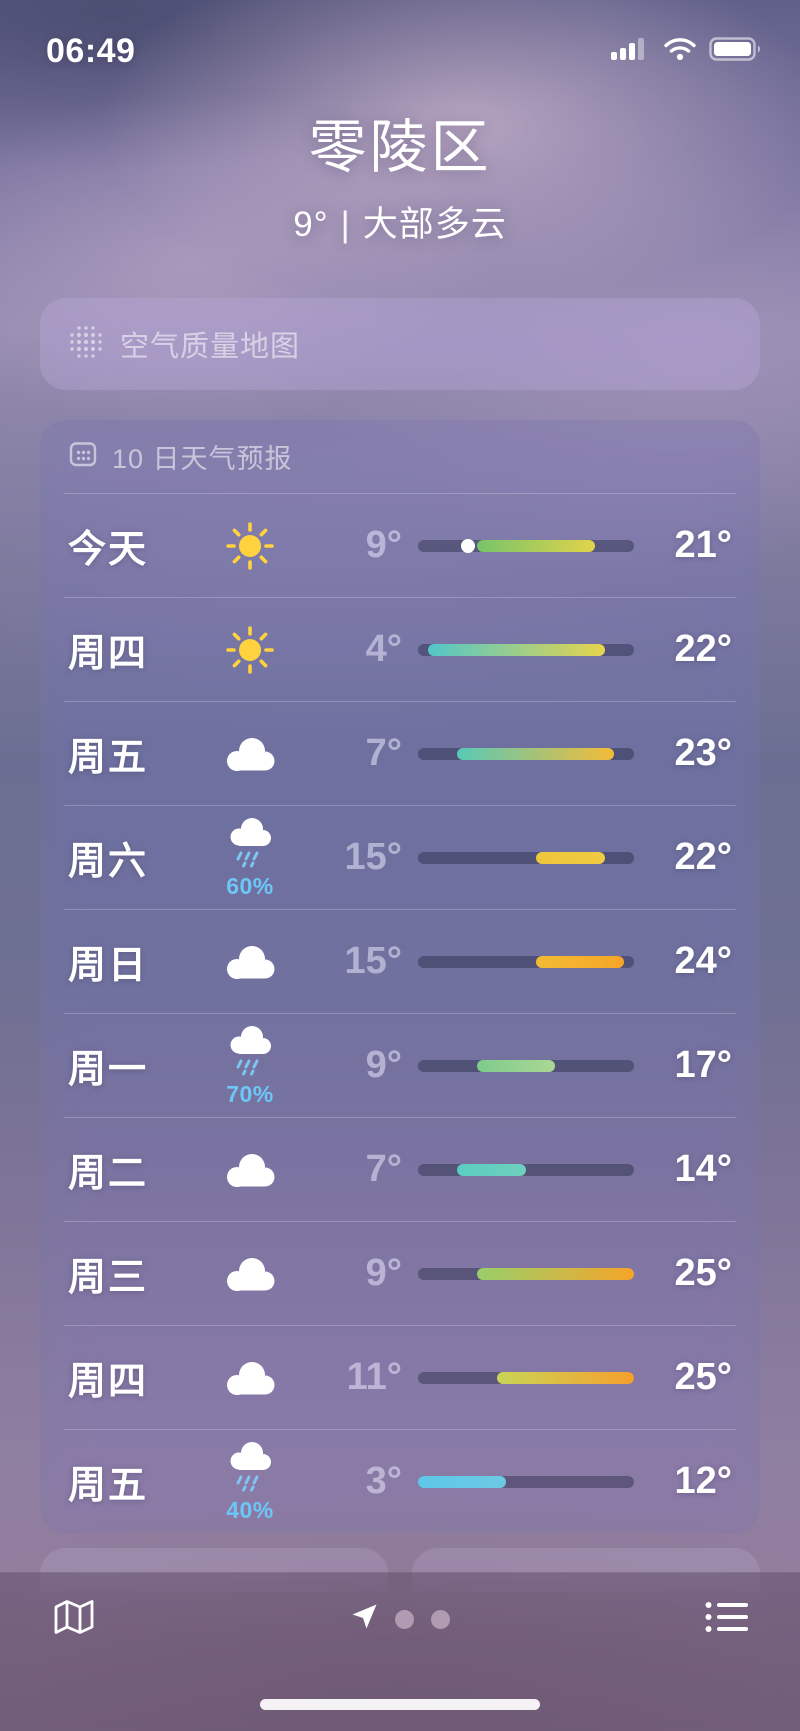 This screenshot has width=800, height=1731. Describe the element at coordinates (400, 147) in the screenshot. I see `location-title: 零陵区` at that location.